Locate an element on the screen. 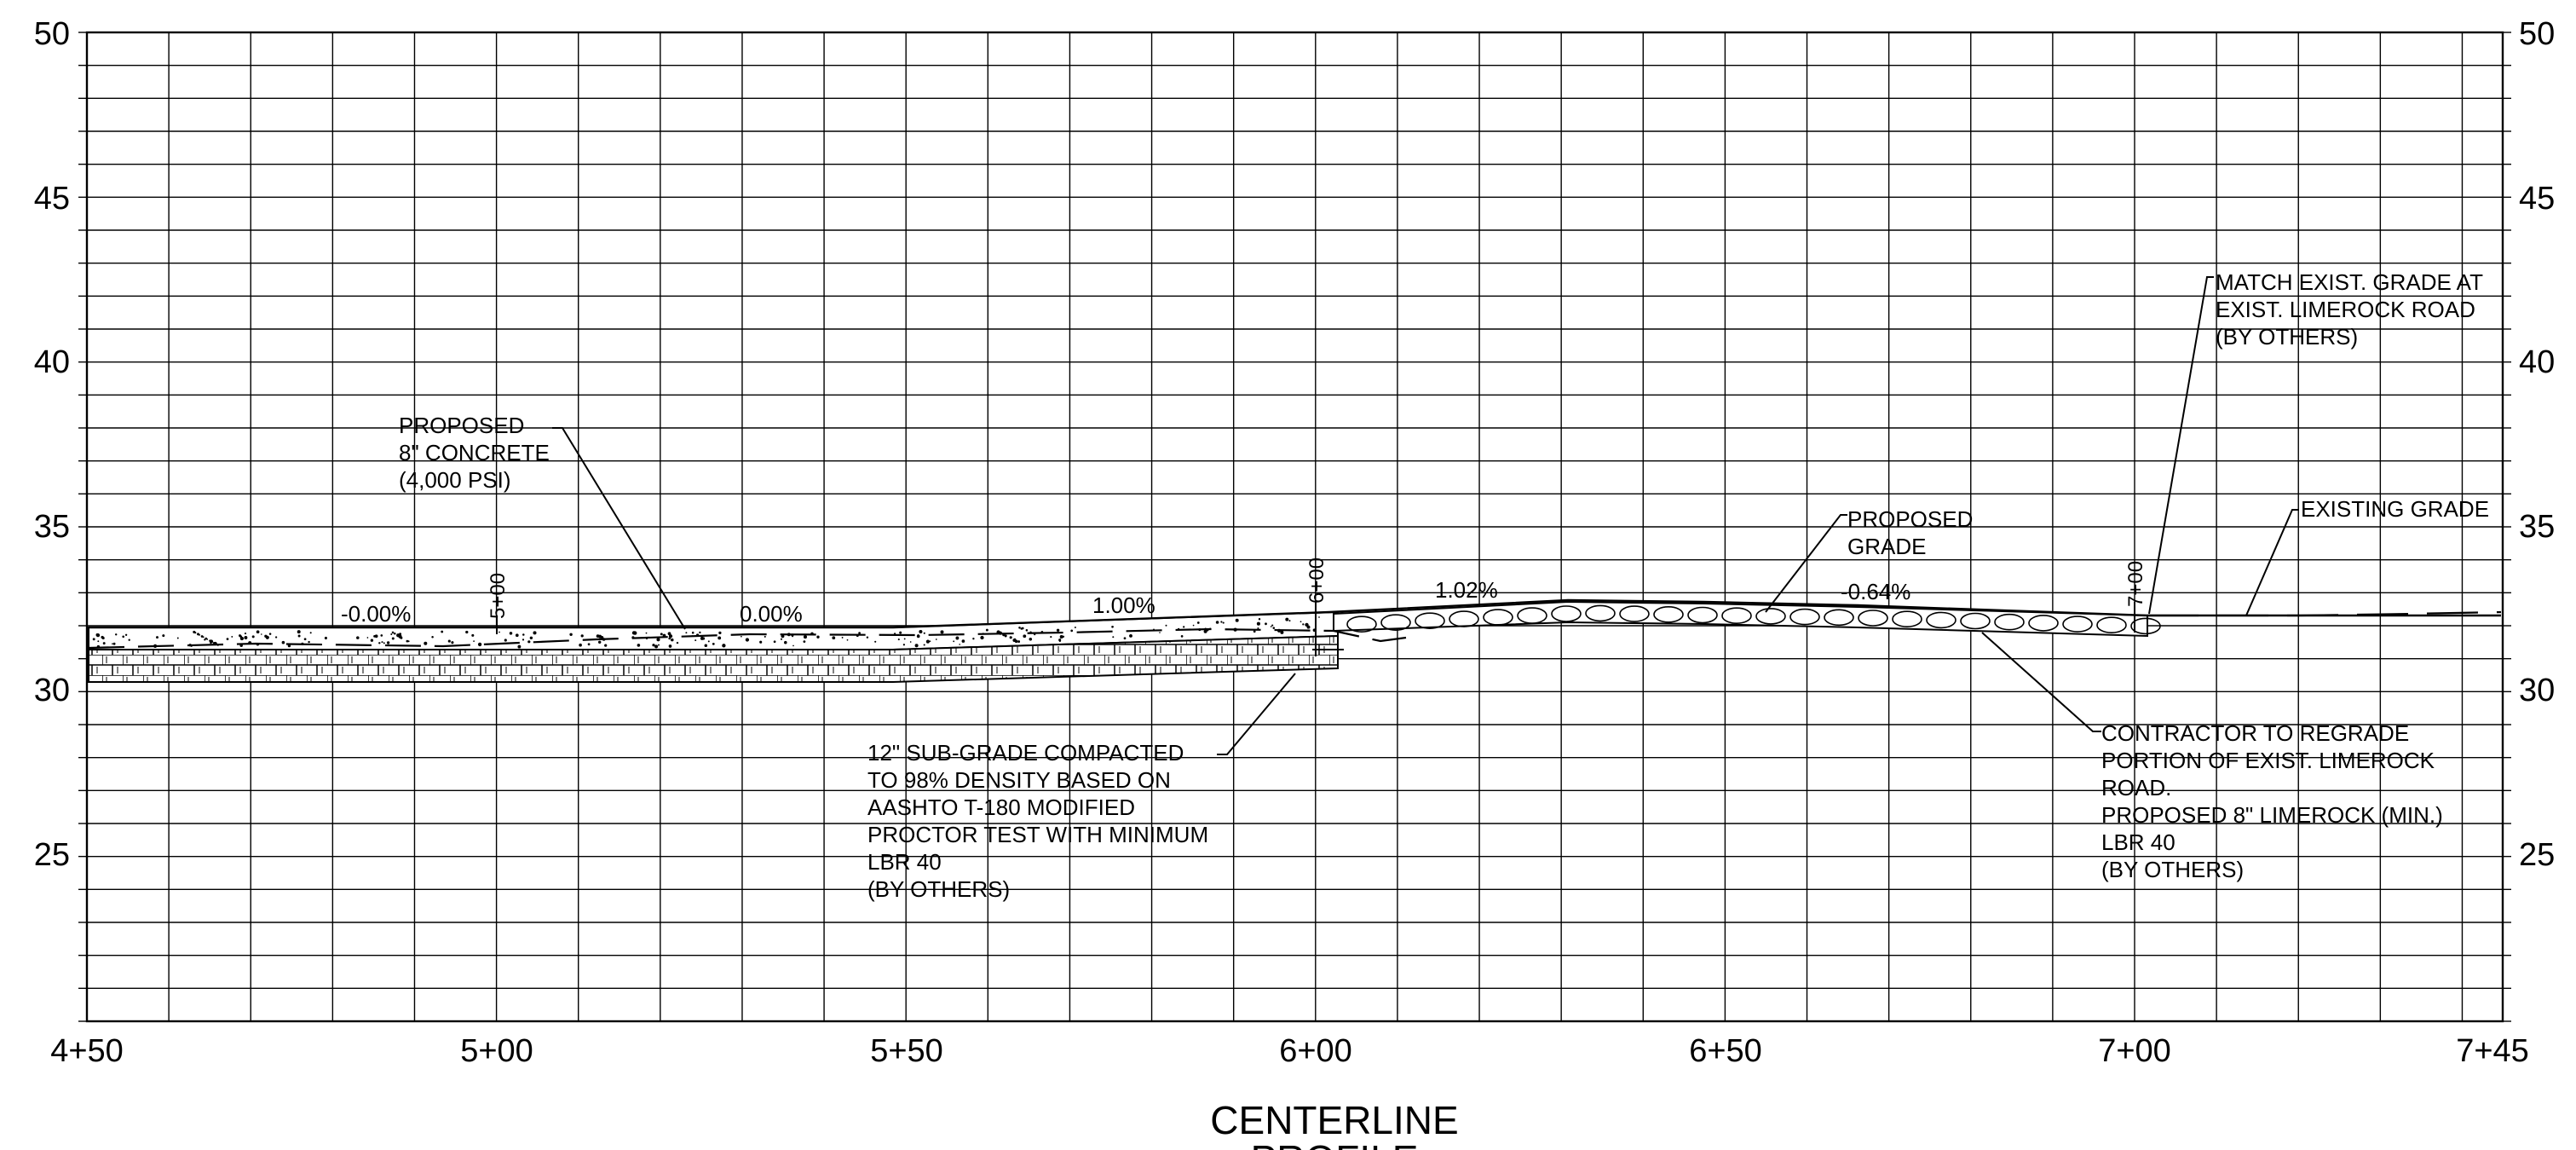 This screenshot has width=2576, height=1150. station-marker-label: 6+00 is located at coordinates (1316, 581).